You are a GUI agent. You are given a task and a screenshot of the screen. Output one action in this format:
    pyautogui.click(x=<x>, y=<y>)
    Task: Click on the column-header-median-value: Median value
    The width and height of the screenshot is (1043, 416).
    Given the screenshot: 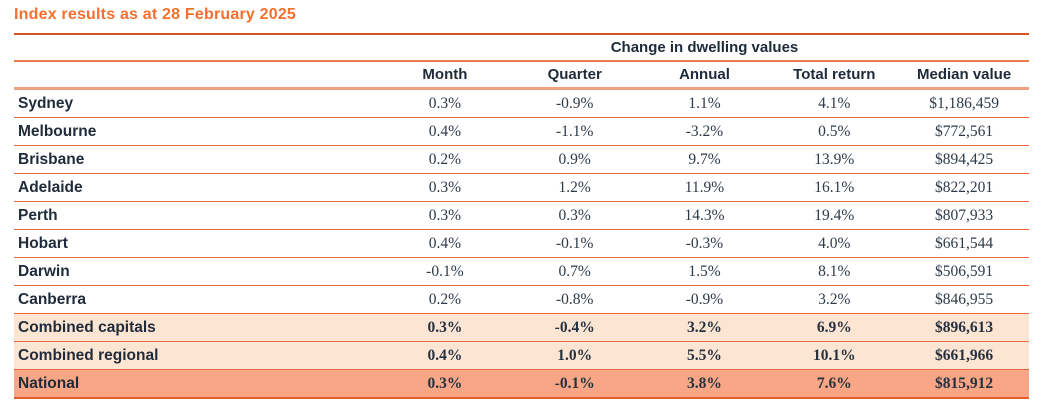 What is the action you would take?
    pyautogui.click(x=964, y=75)
    